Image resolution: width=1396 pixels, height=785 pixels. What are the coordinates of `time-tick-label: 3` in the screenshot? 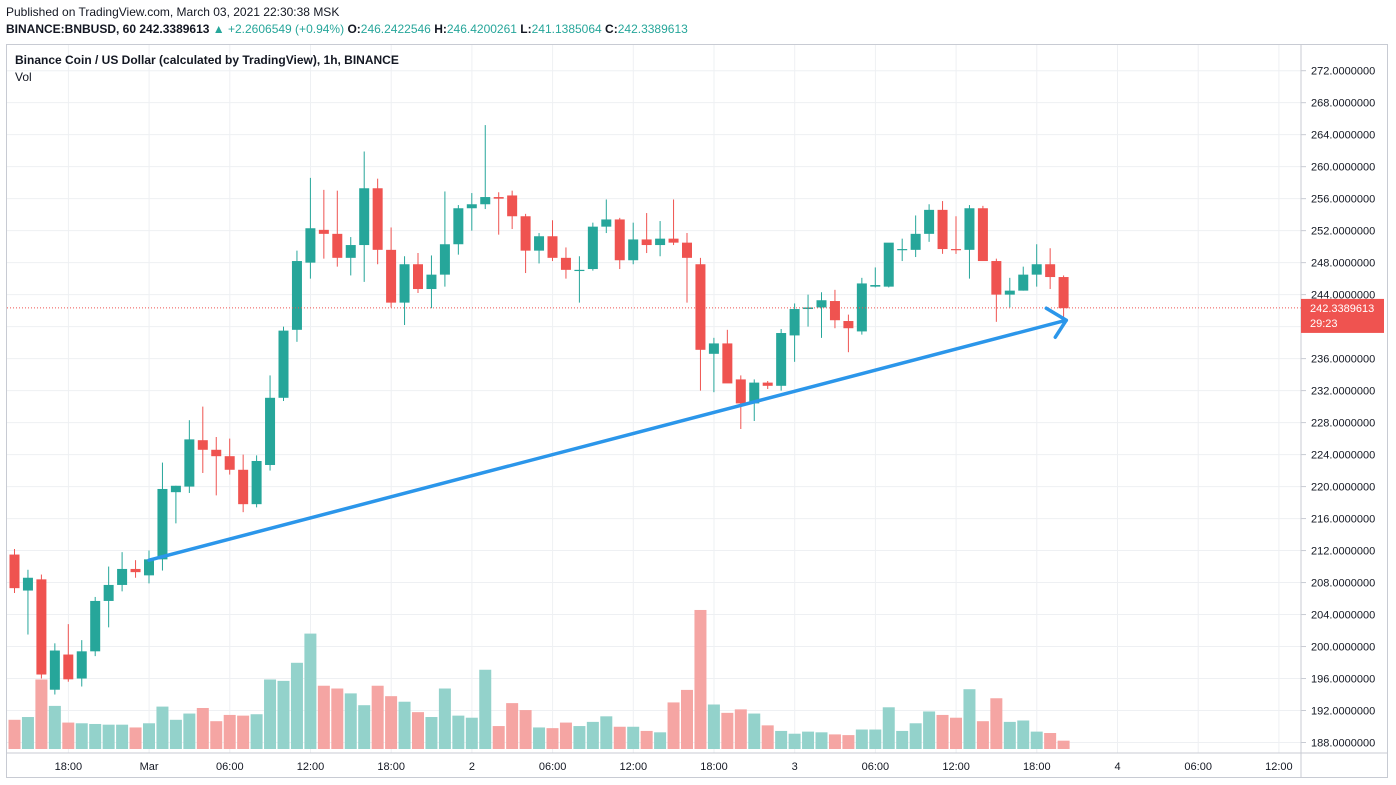 It's located at (795, 767).